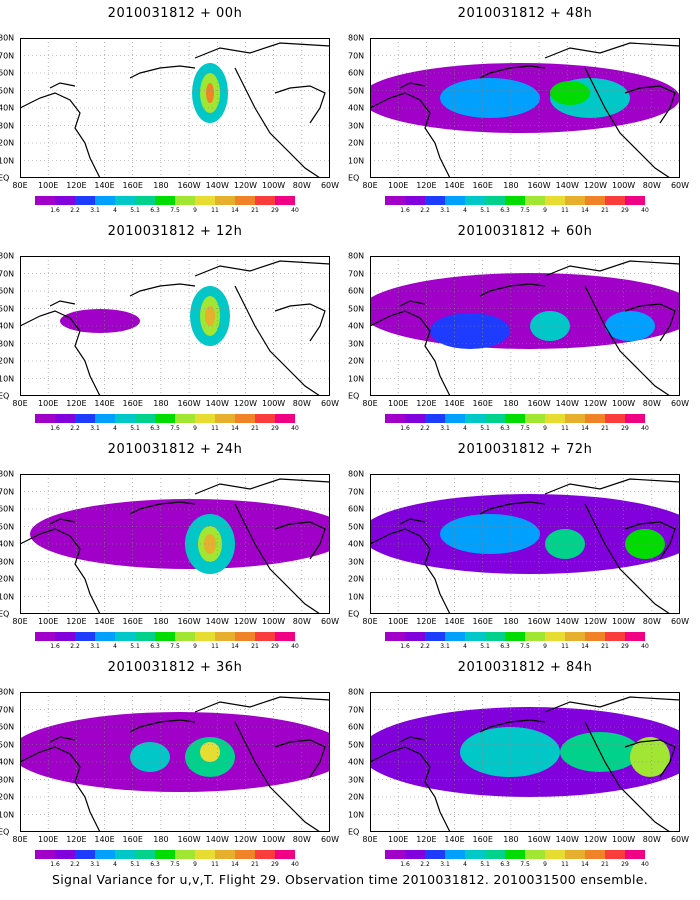  Describe the element at coordinates (7, 256) in the screenshot. I see `y-tick-label: 80N` at that location.